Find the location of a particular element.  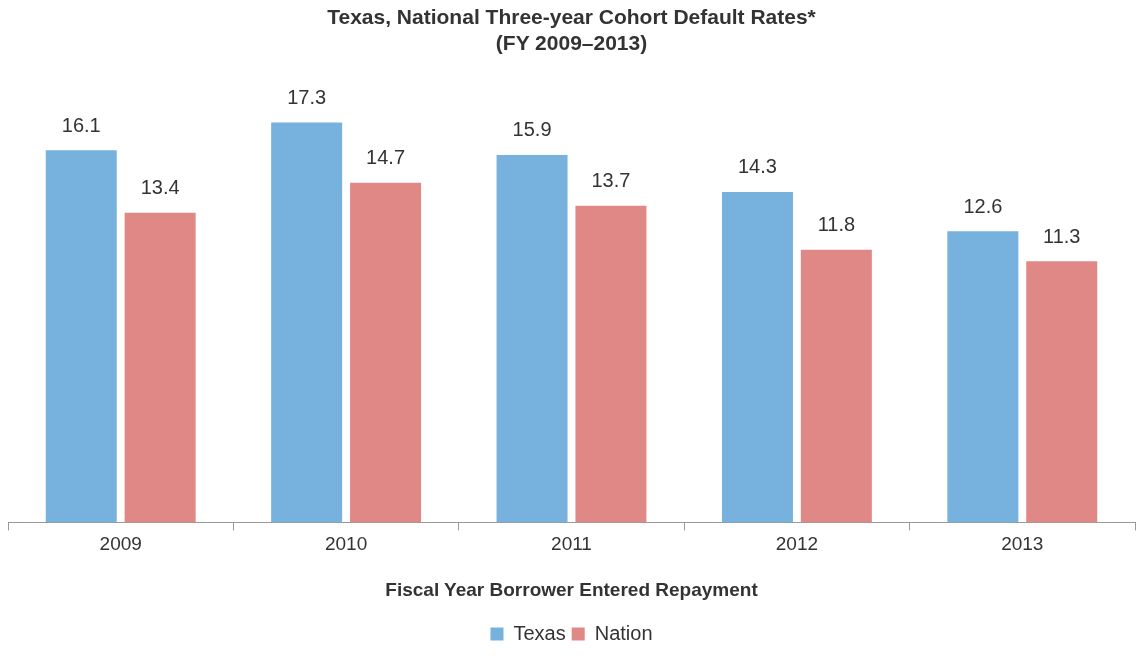

data-label: 13.4 is located at coordinates (160, 187).